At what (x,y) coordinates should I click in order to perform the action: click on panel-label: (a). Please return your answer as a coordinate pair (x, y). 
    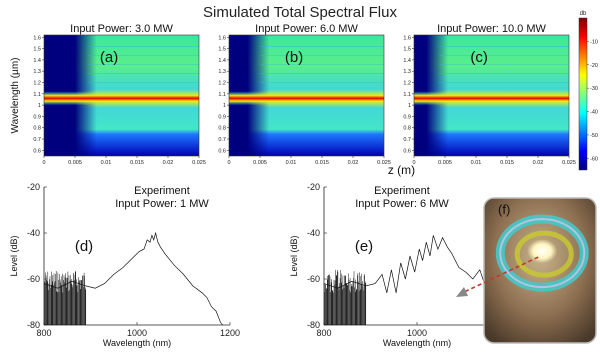
    Looking at the image, I should click on (109, 57).